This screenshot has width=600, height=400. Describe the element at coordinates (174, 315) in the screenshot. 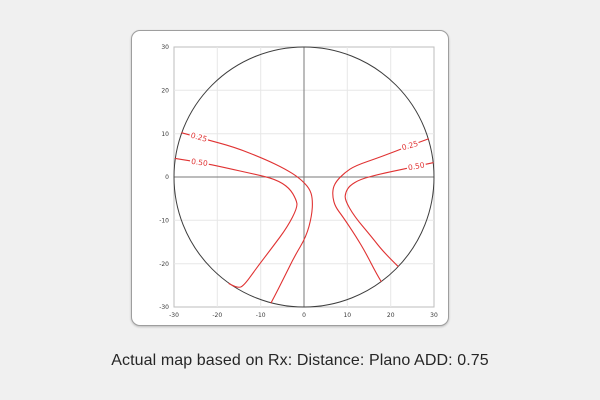

I see `x-tick-label: -30` at that location.